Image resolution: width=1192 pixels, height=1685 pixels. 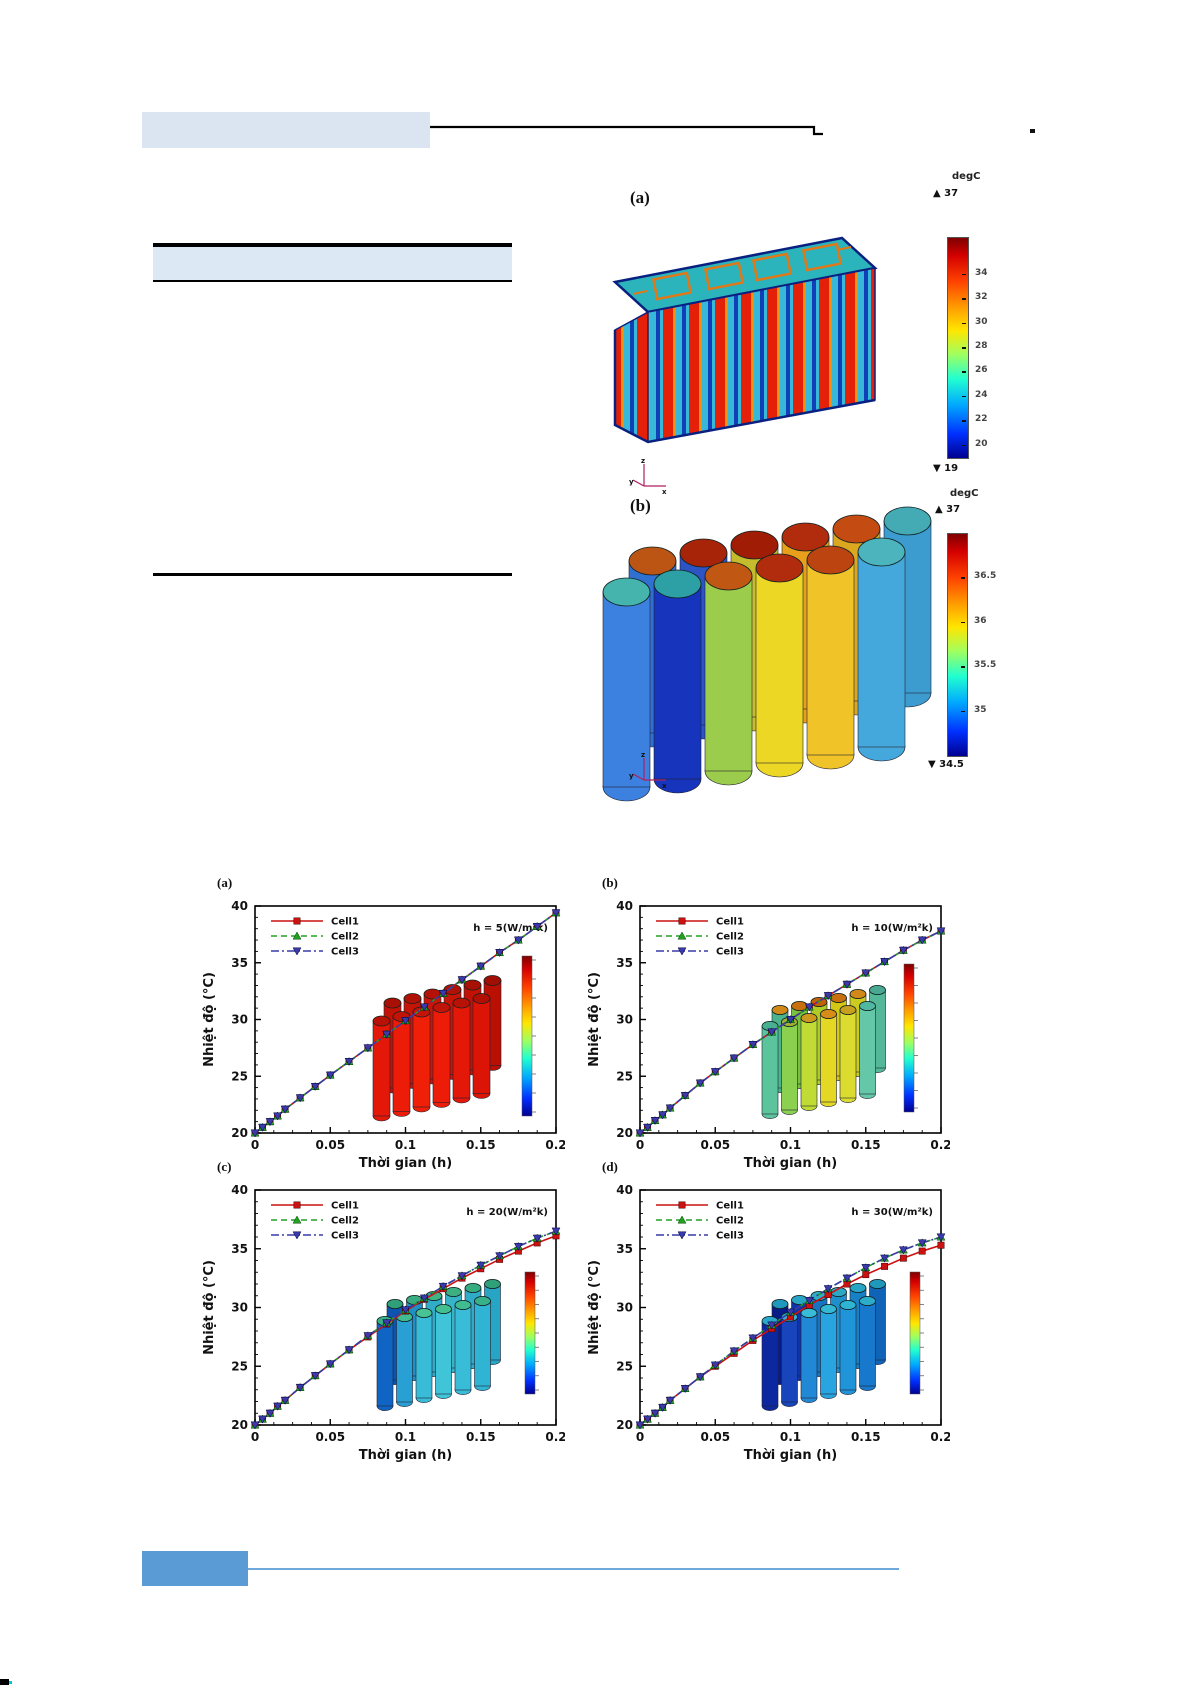 What do you see at coordinates (892, 1212) in the screenshot?
I see `h-annotation: h = 30(W/m²k)` at bounding box center [892, 1212].